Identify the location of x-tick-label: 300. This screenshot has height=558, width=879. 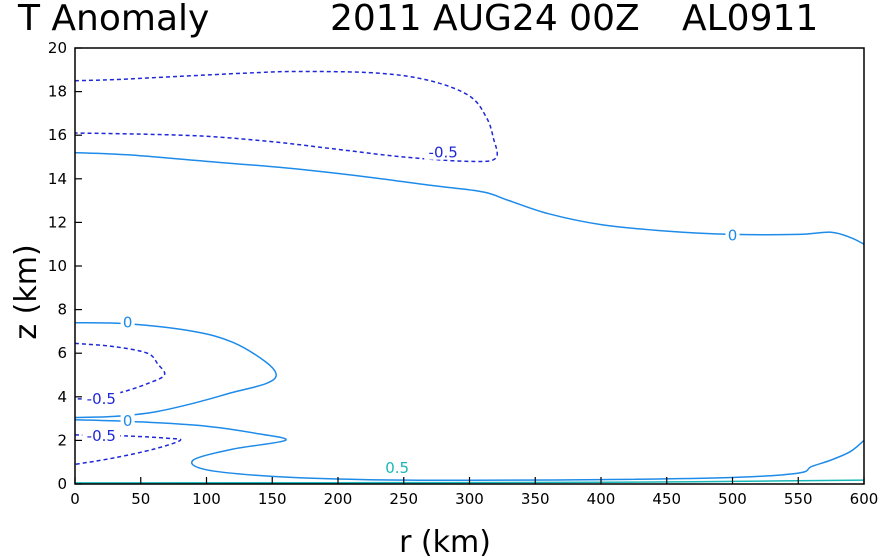
(469, 499).